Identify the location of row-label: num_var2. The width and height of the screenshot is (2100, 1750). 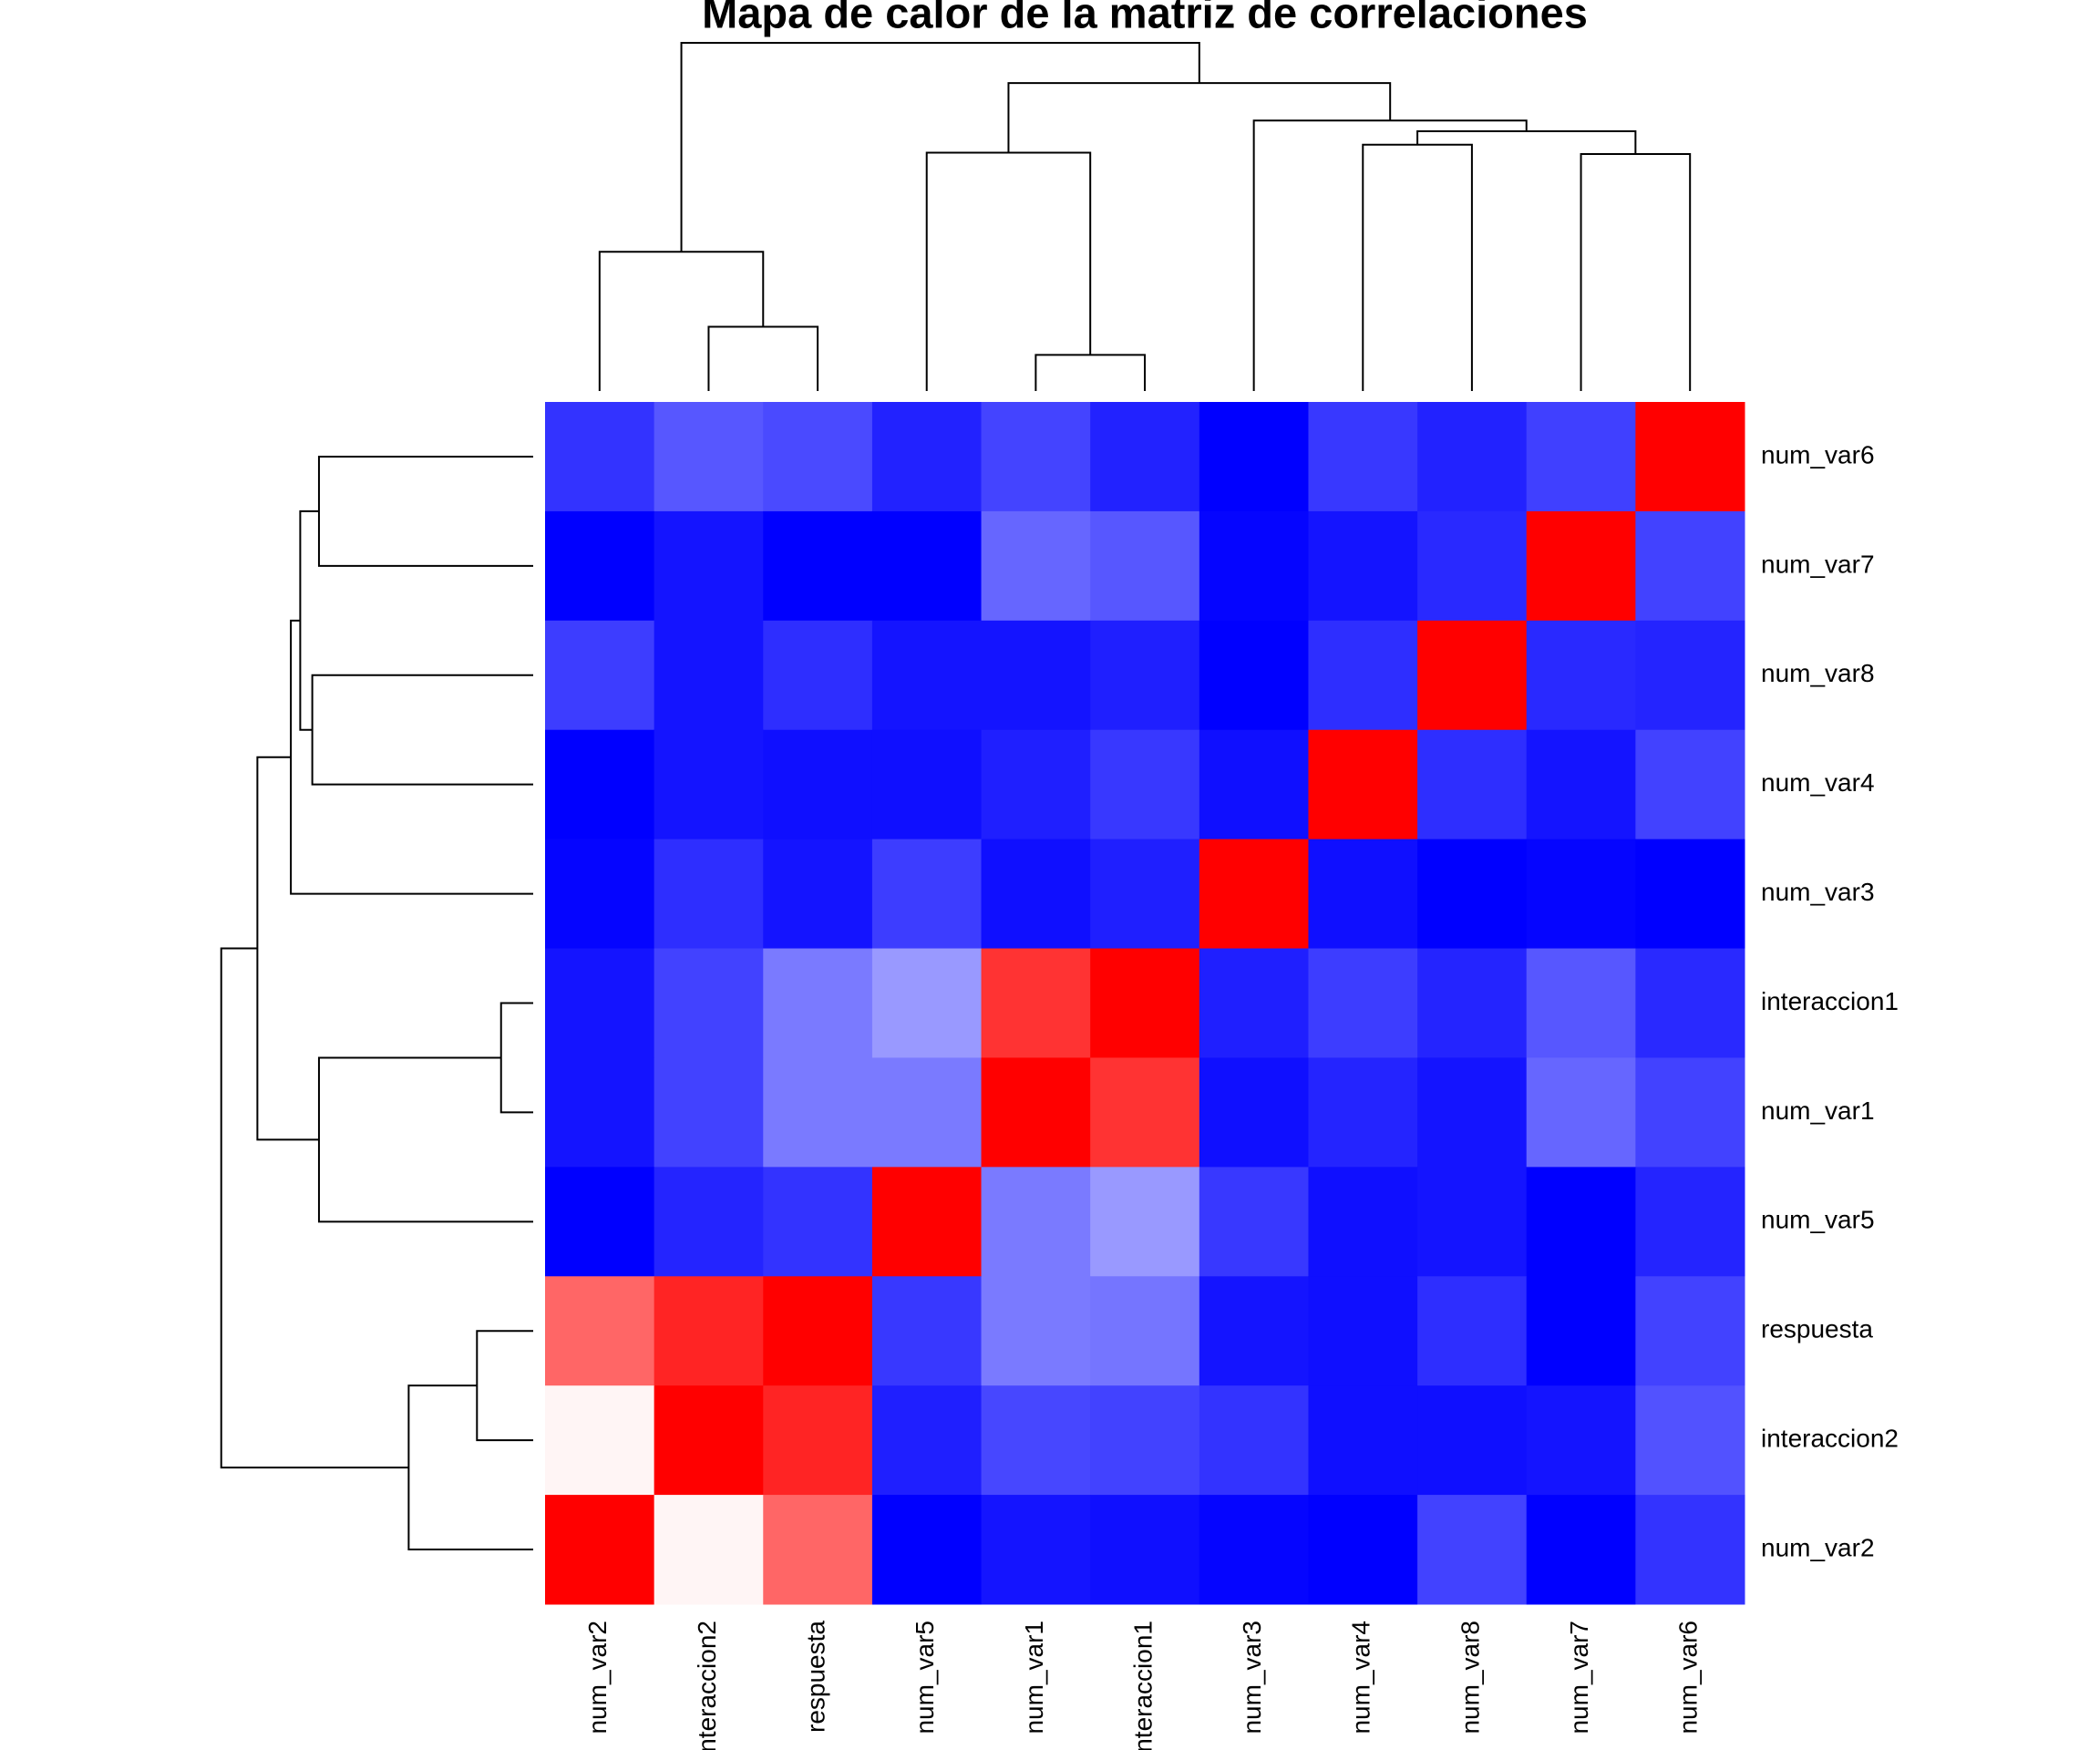
(1818, 1547).